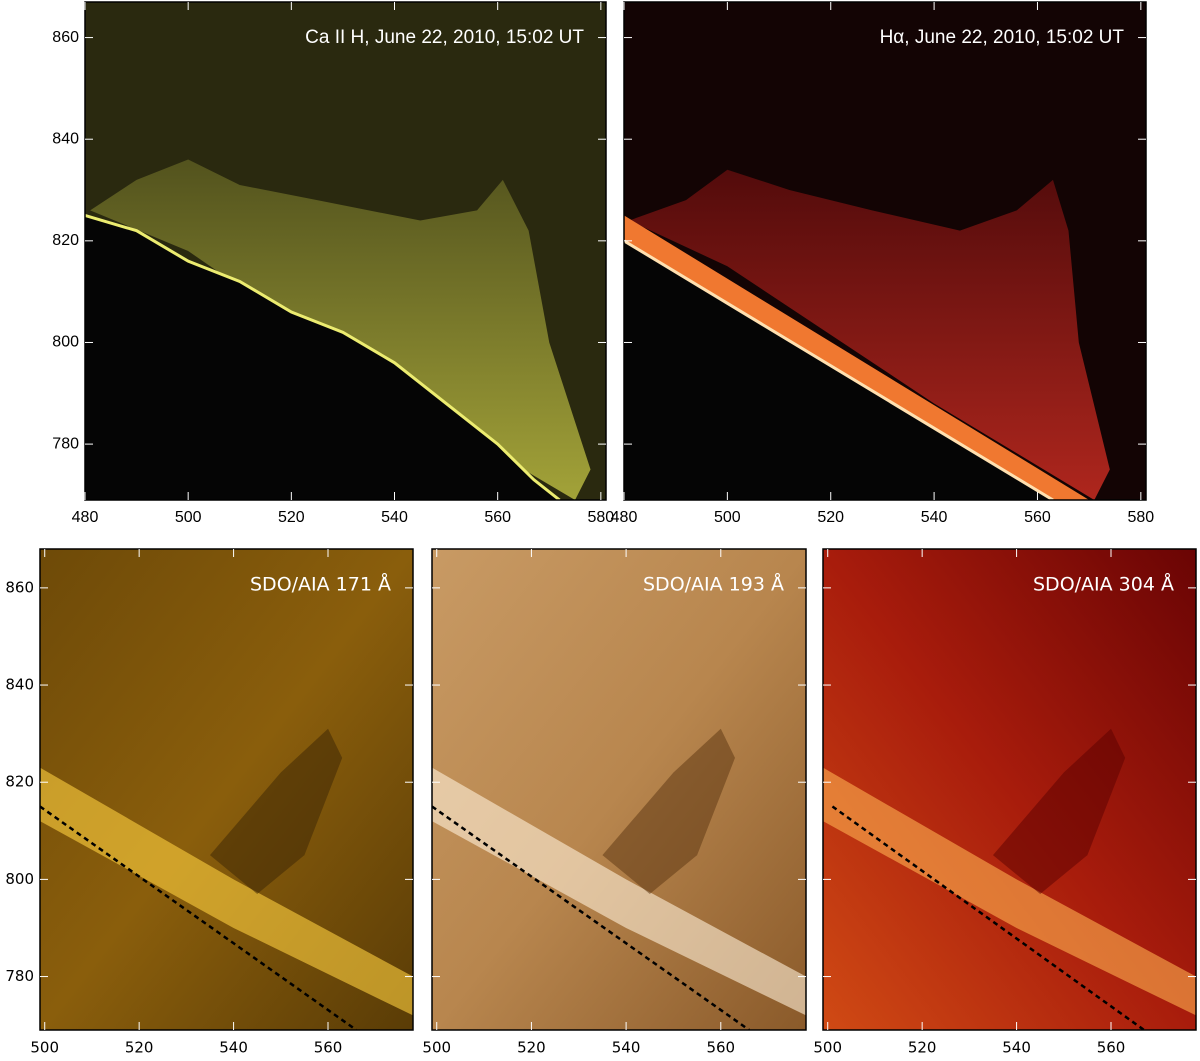 This screenshot has height=1061, width=1200. What do you see at coordinates (1002, 37) in the screenshot?
I see `panel-title: Hα, June 22, 2010, 15:02 UT` at bounding box center [1002, 37].